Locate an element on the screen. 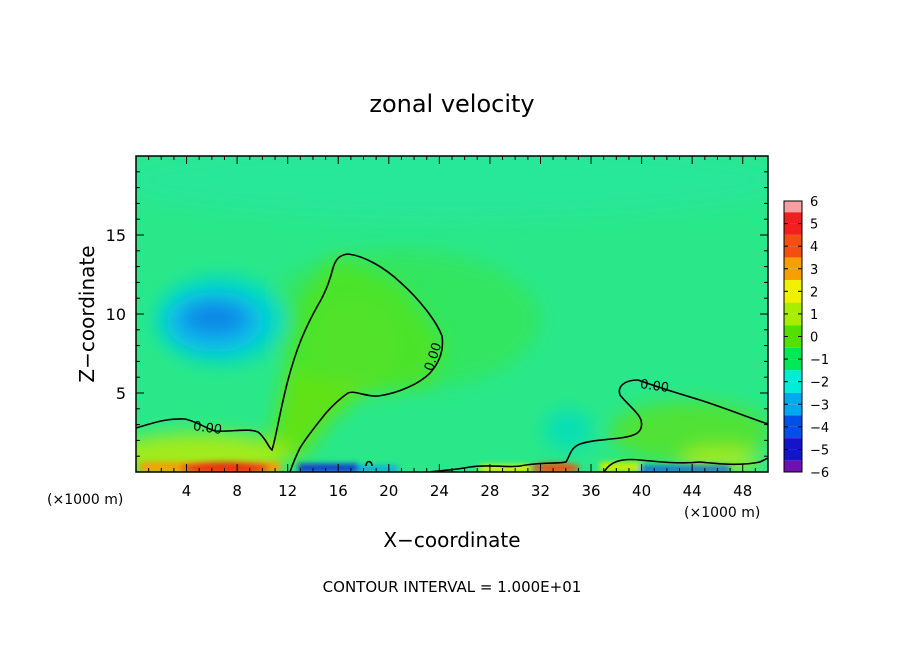 The image size is (904, 654). colorbar: 6 5 4 3 2 1 0 −1 −2 −3 −4 −5 −6 is located at coordinates (806, 338).